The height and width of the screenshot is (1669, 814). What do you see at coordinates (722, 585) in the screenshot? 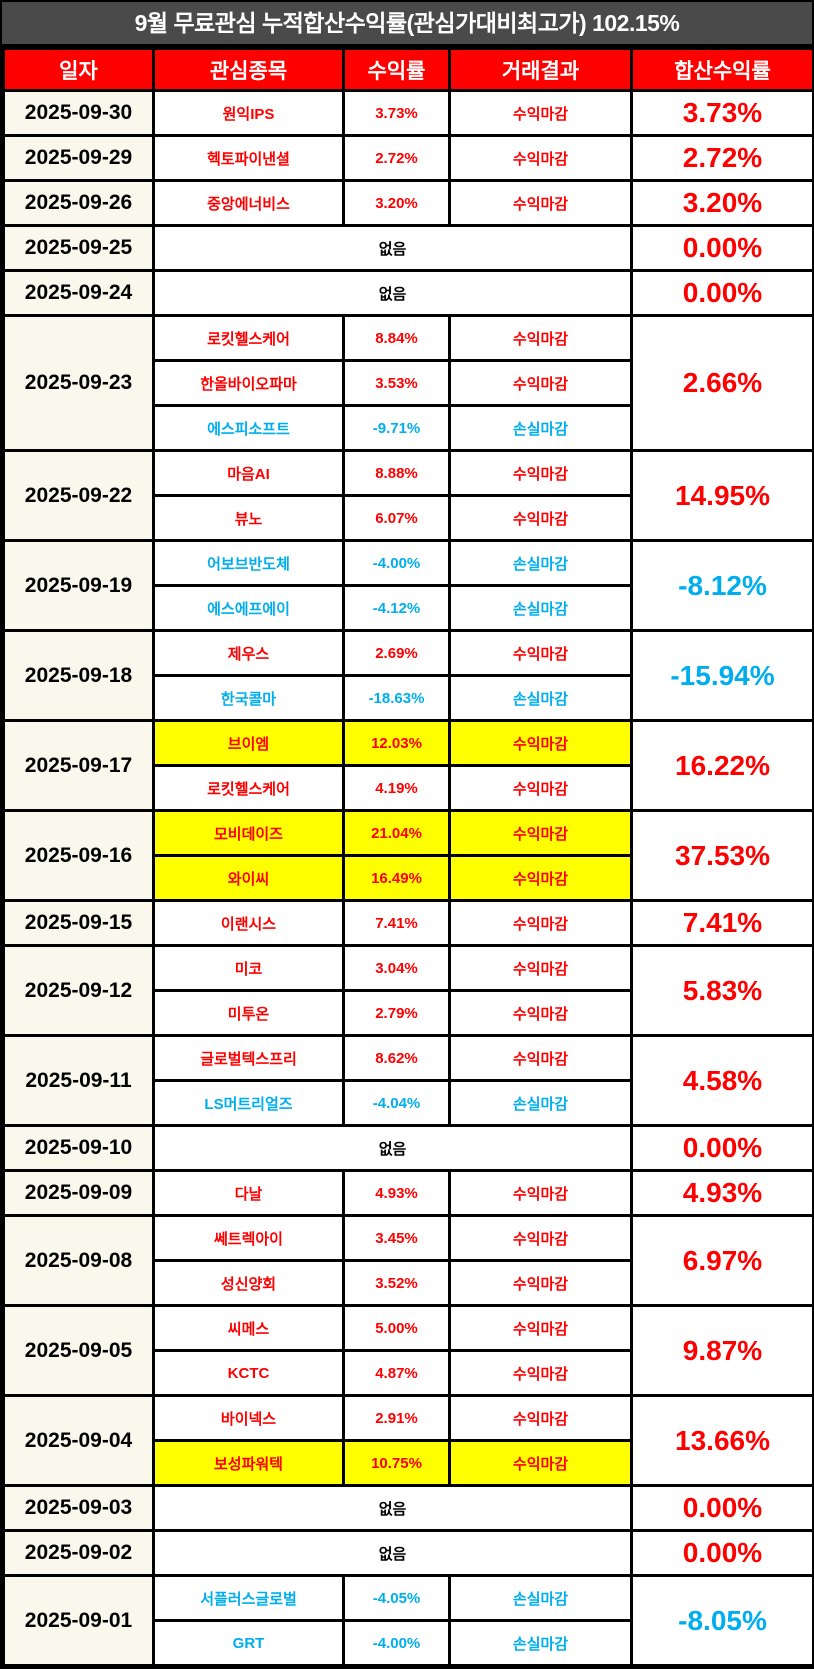
I see `total-return-cell: -8.12%` at bounding box center [722, 585].